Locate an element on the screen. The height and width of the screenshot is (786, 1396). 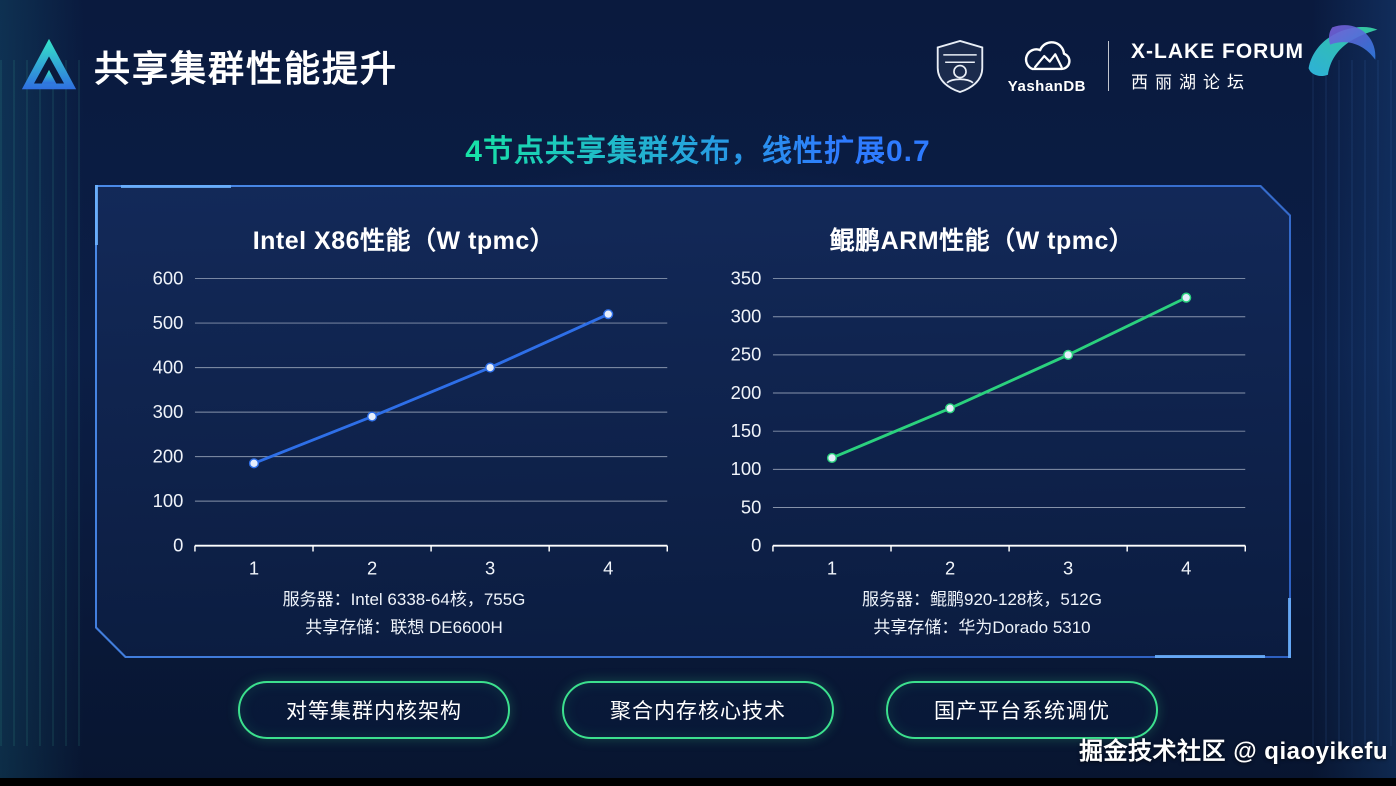
forum-title: X-LAKE FORUM is located at coordinates (1217, 51).